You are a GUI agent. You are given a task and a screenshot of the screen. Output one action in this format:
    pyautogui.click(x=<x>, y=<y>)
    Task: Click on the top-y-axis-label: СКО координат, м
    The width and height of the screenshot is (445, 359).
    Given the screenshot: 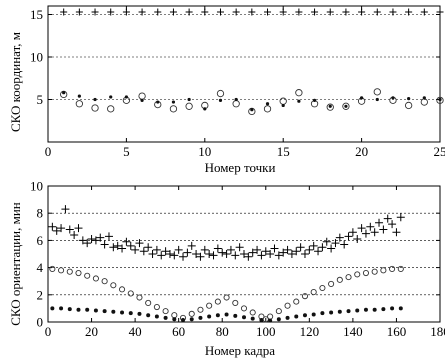 What is the action you would take?
    pyautogui.click(x=15, y=82)
    